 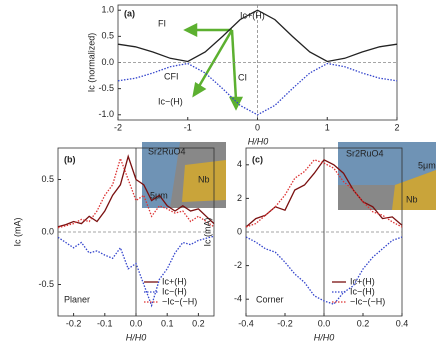 I want to click on annotation: CFI, so click(x=171, y=76).